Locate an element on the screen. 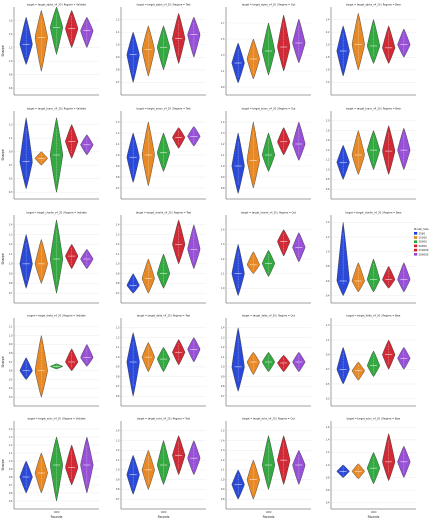 The height and width of the screenshot is (519, 436). legend-entry: 2560 is located at coordinates (422, 233).